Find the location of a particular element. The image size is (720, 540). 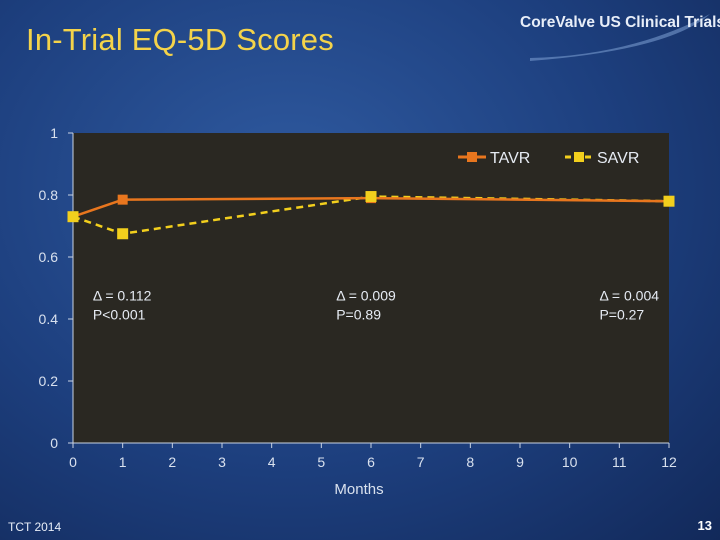

x-tick-label: 6 is located at coordinates (371, 462).